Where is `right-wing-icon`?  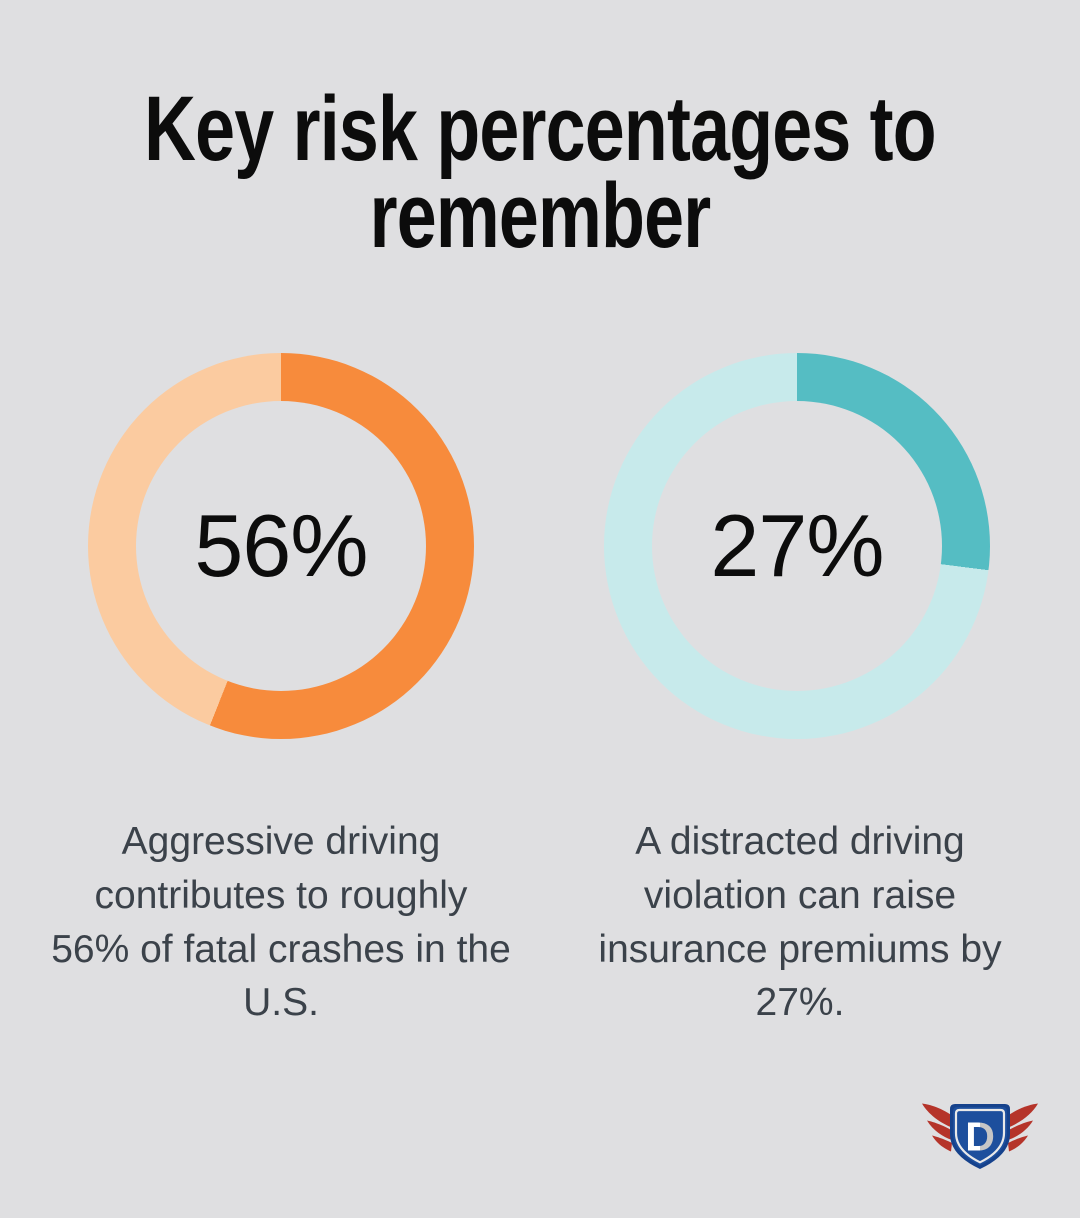 right-wing-icon is located at coordinates (1022, 1127).